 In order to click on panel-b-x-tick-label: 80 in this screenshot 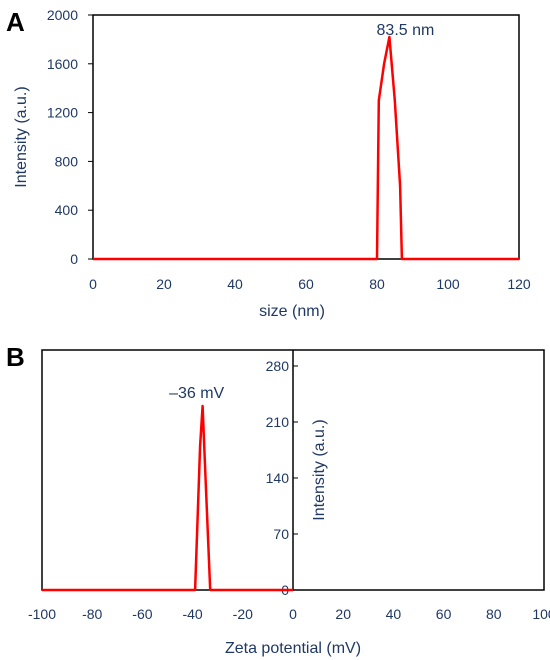, I will do `click(494, 614)`.